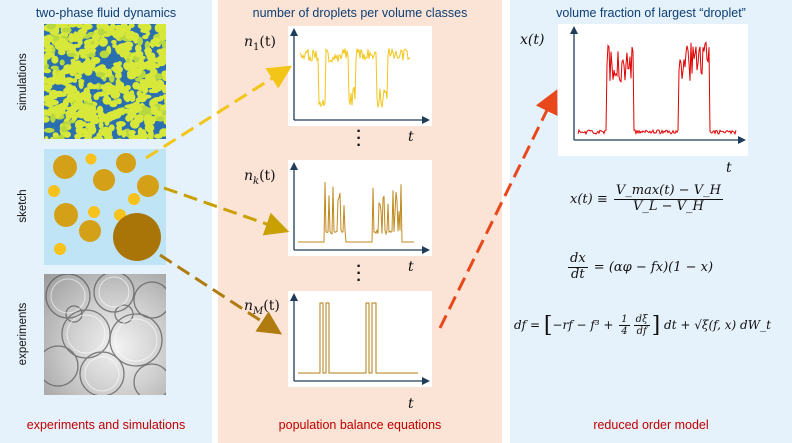  Describe the element at coordinates (294, 166) in the screenshot. I see `plot-nk-y-arrow` at that location.